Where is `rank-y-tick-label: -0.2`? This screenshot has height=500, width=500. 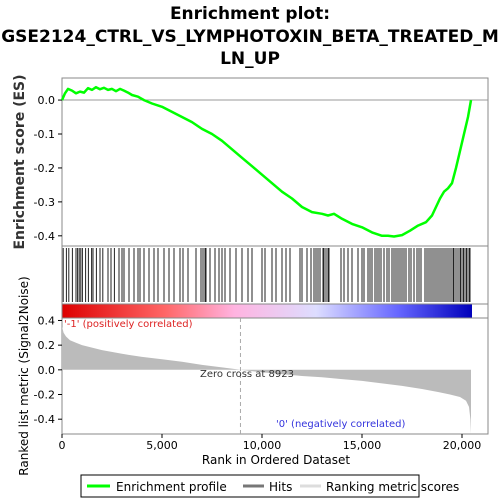 rank-y-tick-label: -0.2 is located at coordinates (44, 395).